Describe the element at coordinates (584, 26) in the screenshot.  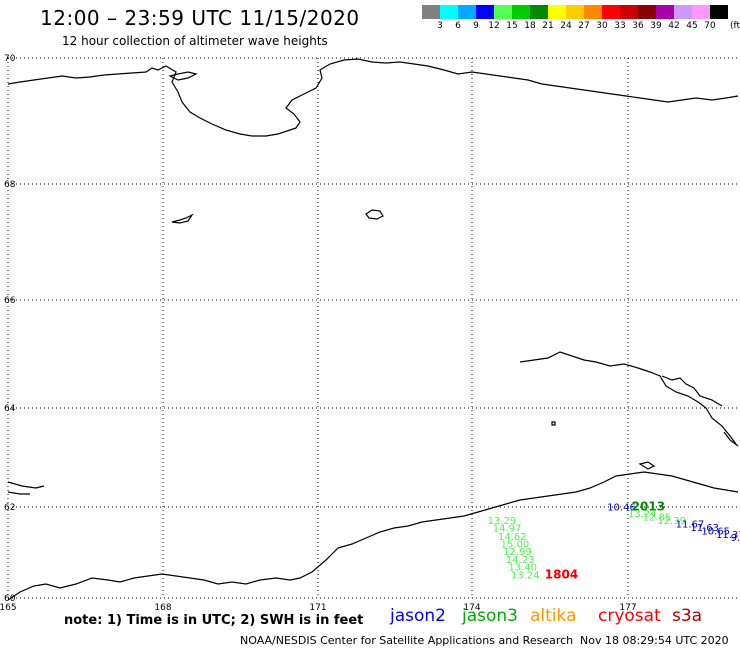
I see `color-scale-label: 27` at that location.